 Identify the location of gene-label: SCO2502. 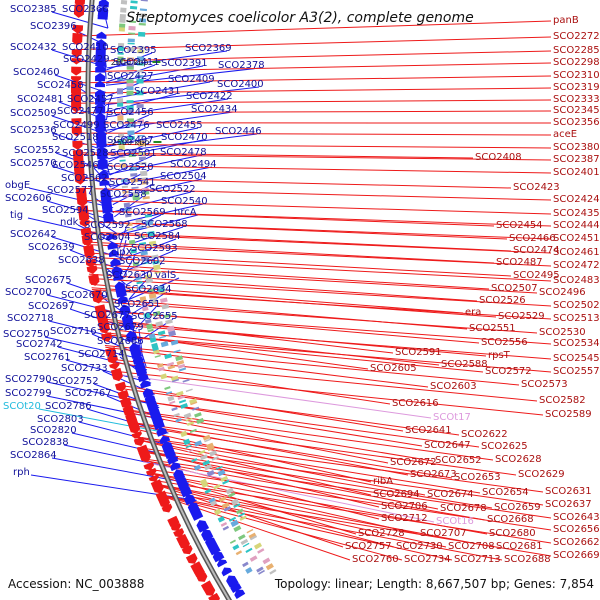
(576, 305).